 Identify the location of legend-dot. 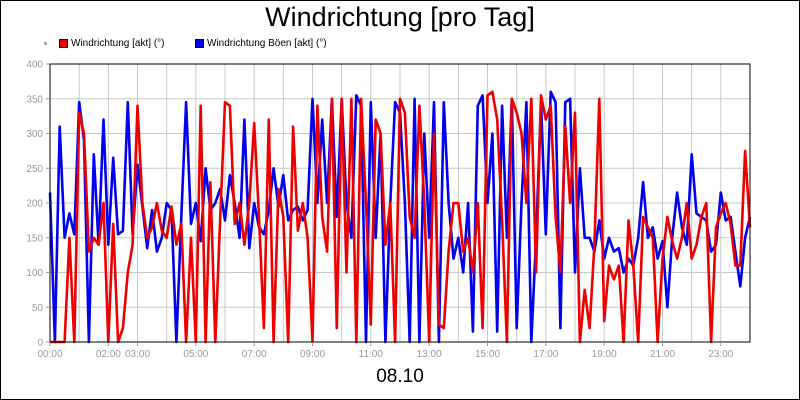
(45, 43).